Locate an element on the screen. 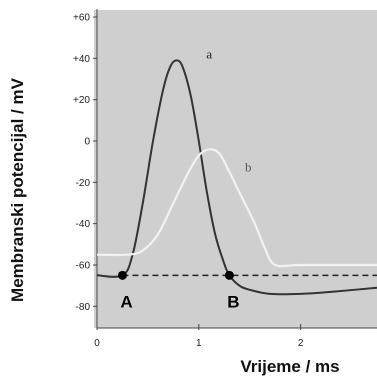  y-tick-label: -80 is located at coordinates (83, 307).